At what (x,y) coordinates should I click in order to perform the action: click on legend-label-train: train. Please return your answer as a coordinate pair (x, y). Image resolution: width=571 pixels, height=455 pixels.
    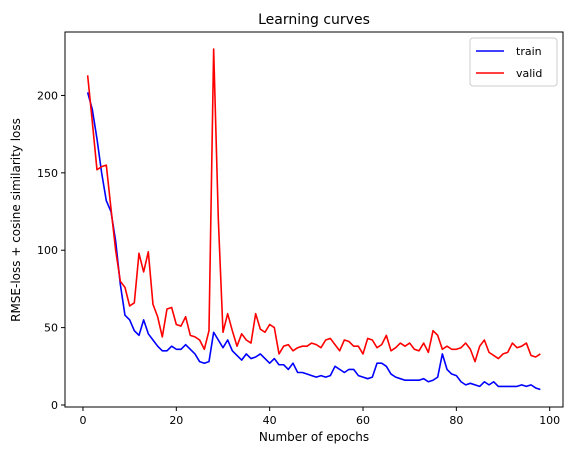
    Looking at the image, I should click on (529, 51).